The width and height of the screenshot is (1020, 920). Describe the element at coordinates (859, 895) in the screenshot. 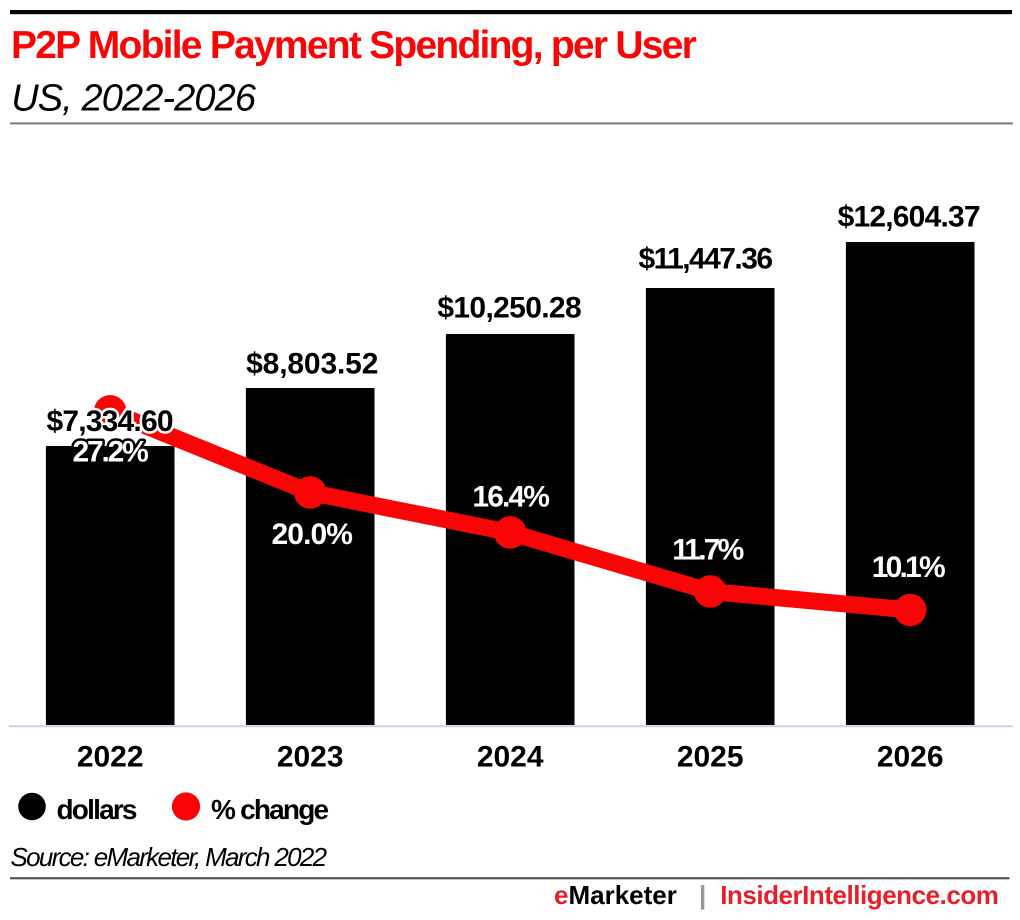

I see `svg-text: InsiderIntelligence.com` at that location.